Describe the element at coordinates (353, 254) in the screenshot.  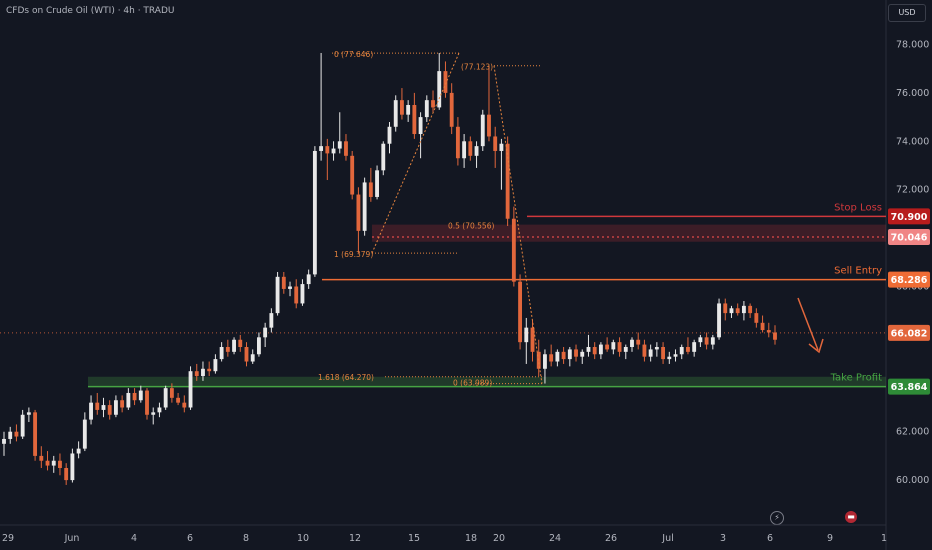
I see `fib-label: 1 (69.379)` at that location.